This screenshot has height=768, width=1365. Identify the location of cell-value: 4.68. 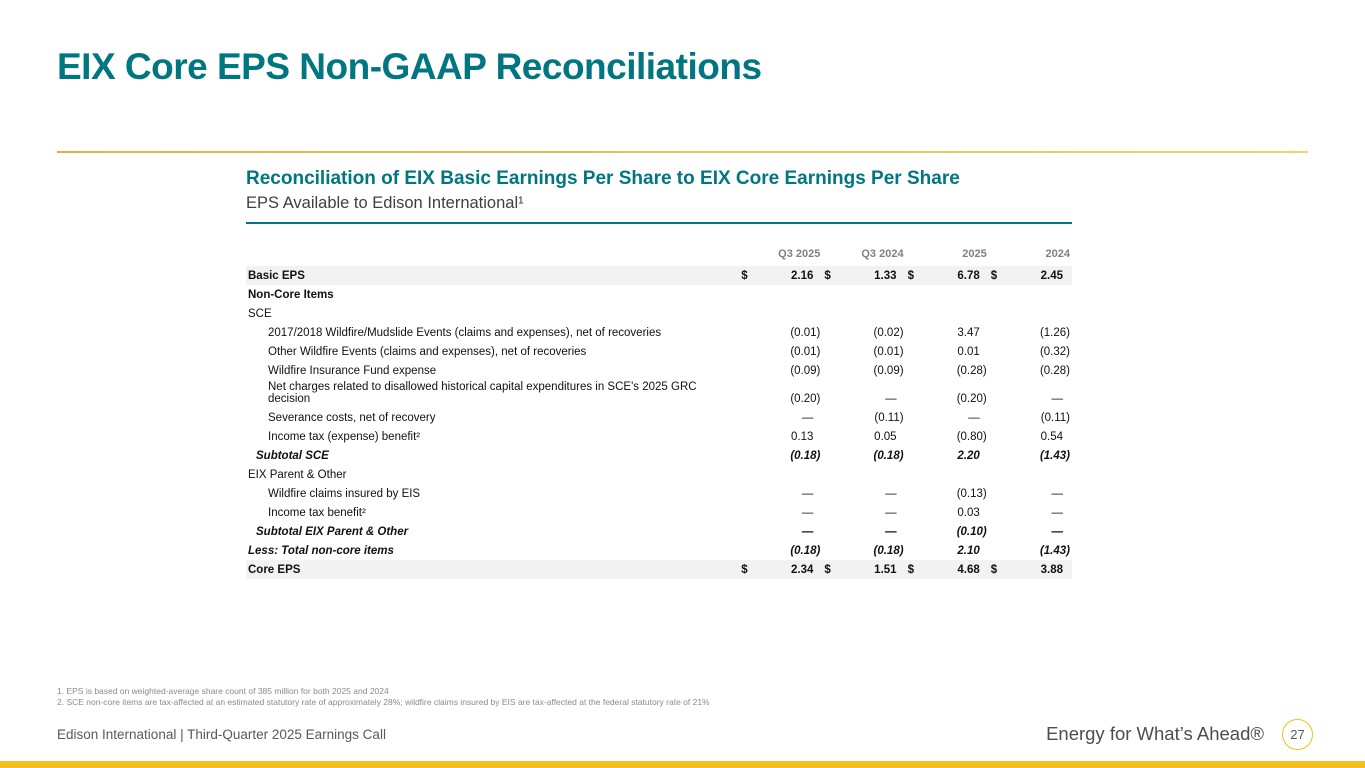
(968, 569).